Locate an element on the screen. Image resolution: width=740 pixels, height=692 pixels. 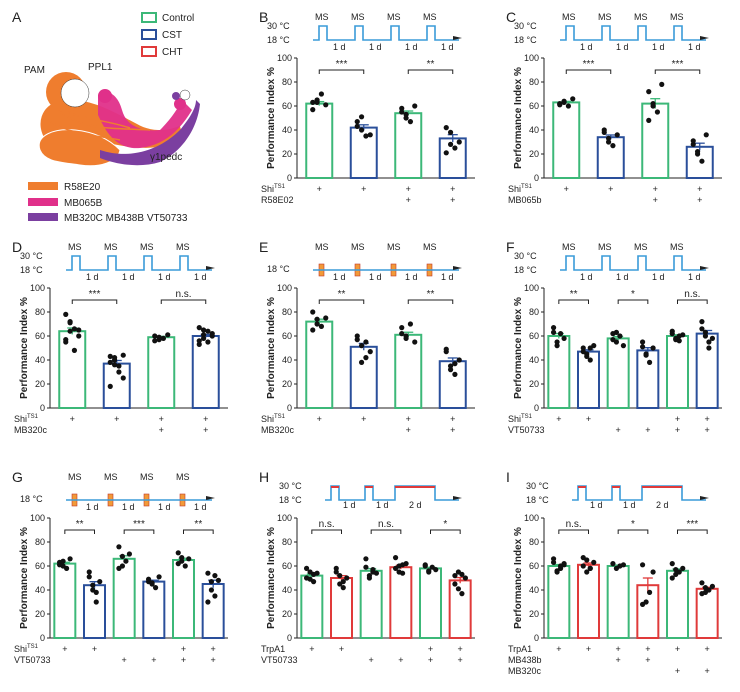
label-pam: PAM is located at coordinates (34, 70).